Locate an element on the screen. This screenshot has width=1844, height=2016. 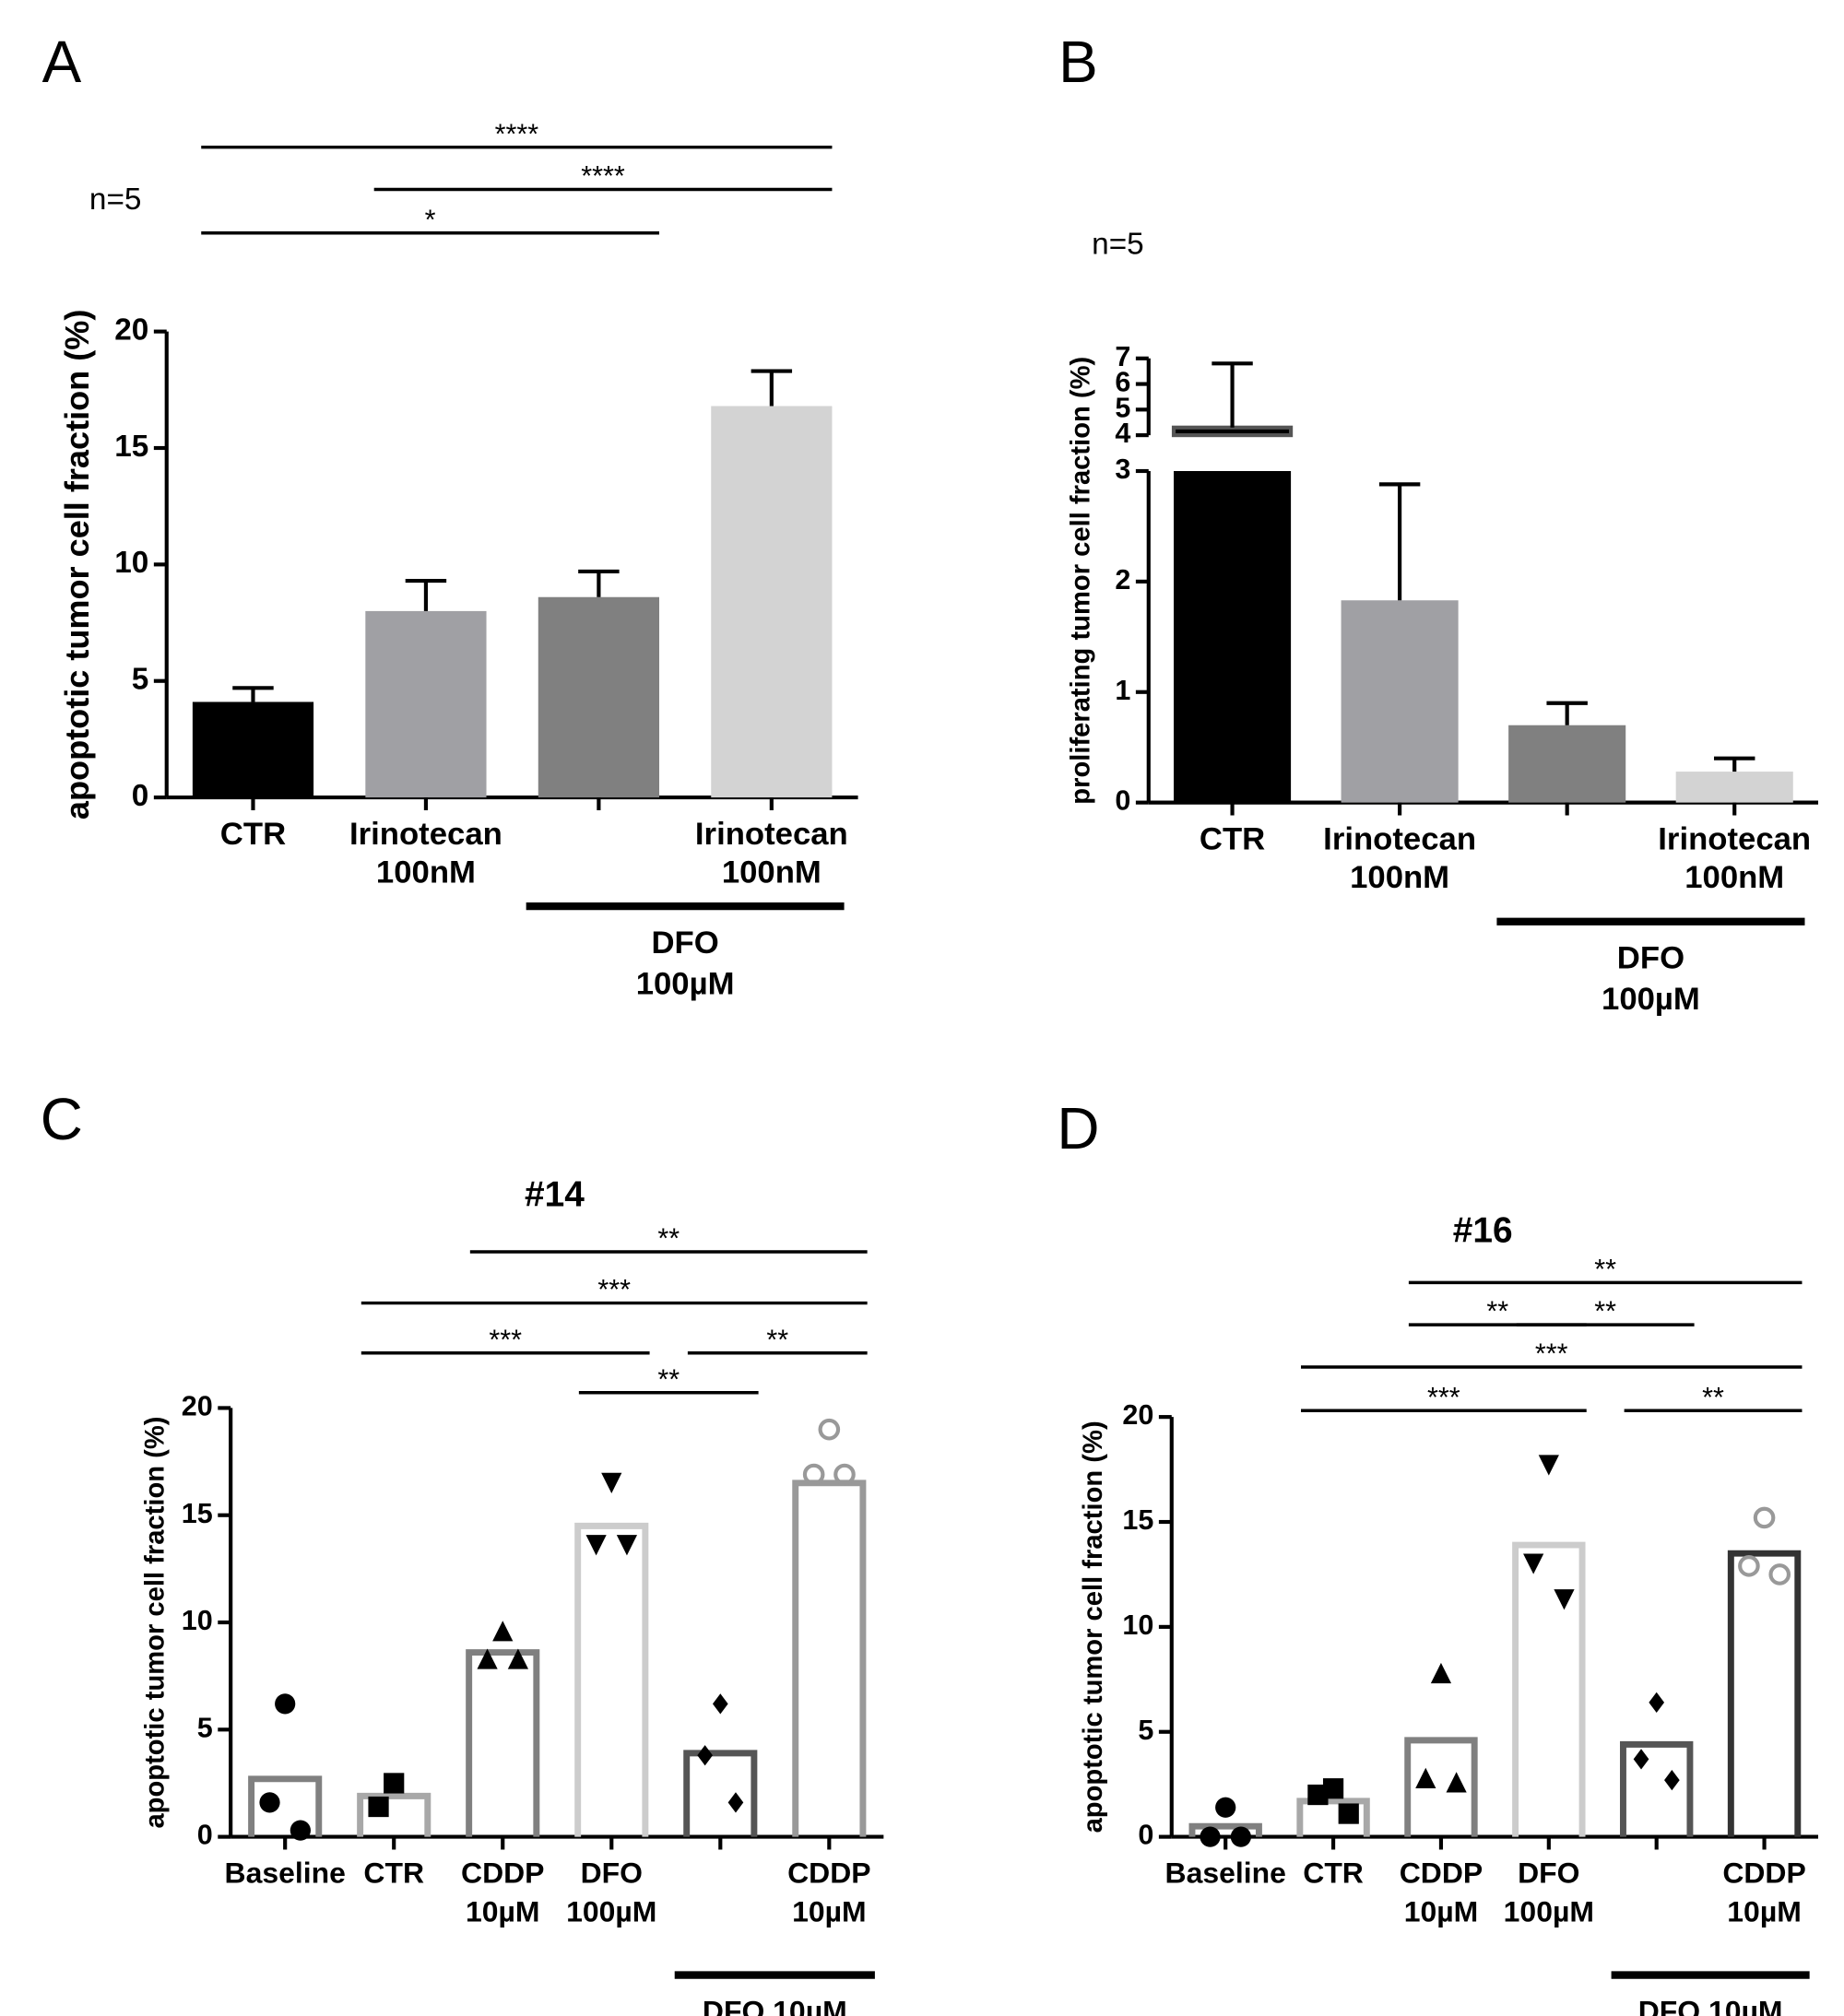
chart-title: #14 is located at coordinates (555, 1195).